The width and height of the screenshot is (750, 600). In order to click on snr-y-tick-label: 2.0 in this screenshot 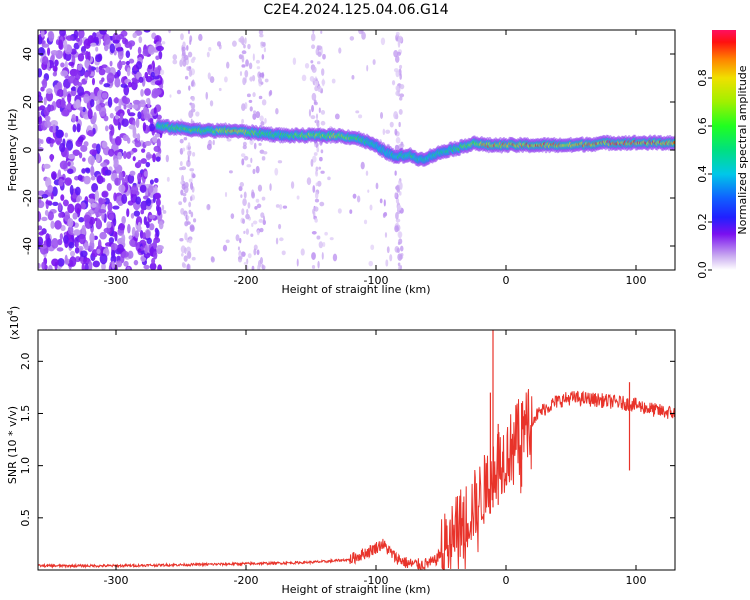, I will do `click(25, 362)`.